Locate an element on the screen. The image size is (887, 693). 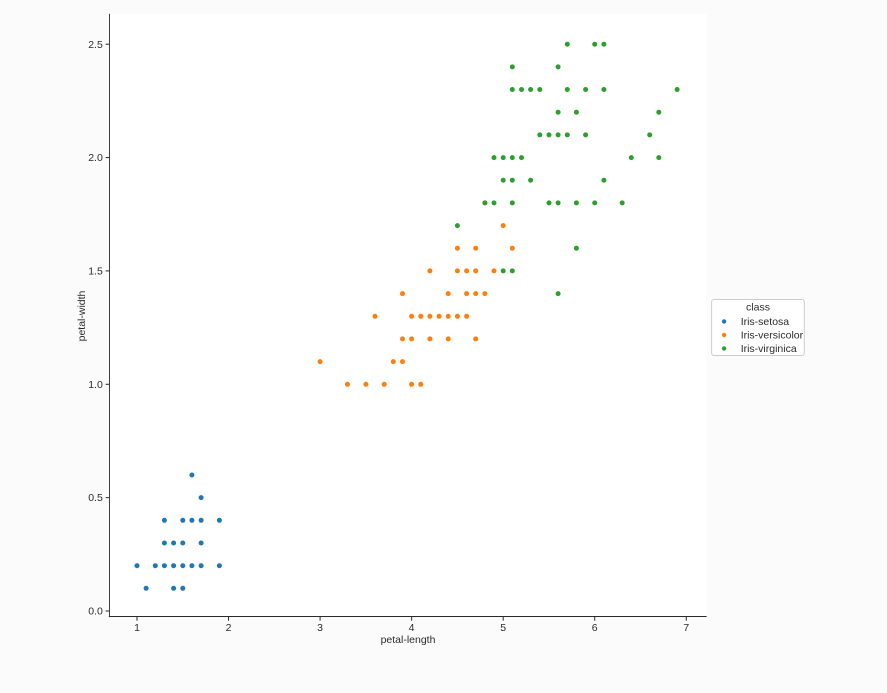
svg-text: 2 is located at coordinates (229, 628).